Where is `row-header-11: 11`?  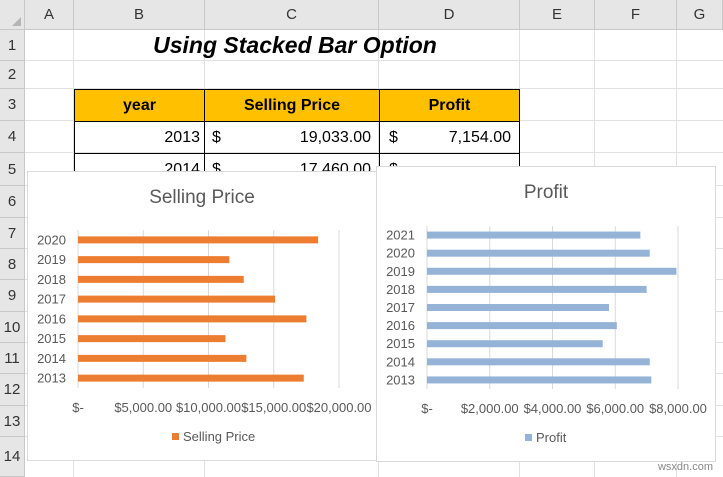
row-header-11: 11 is located at coordinates (12, 358).